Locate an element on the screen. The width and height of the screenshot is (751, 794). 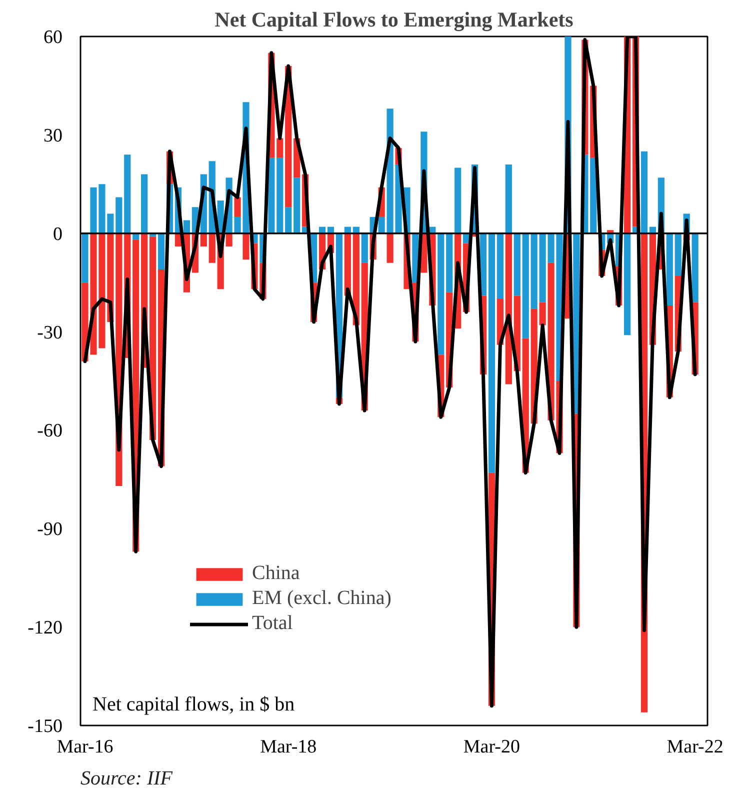
y-tick-label: -30 is located at coordinates (49, 333).